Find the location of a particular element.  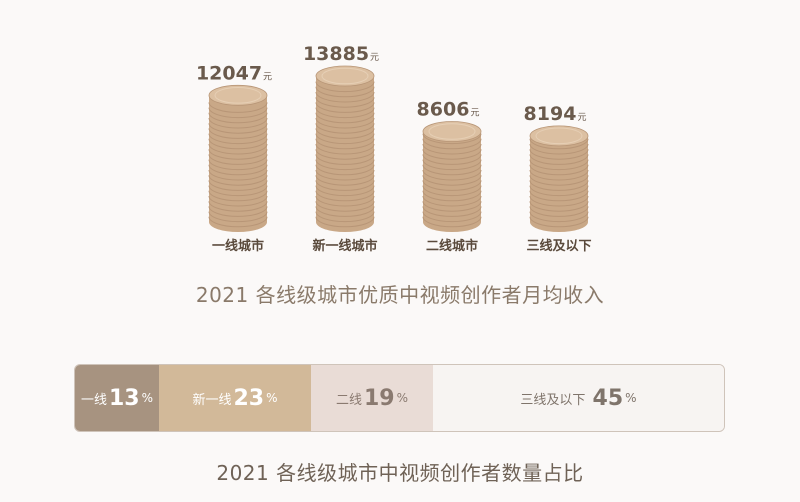

share-segment-tier1: 一线 13% is located at coordinates (117, 398).